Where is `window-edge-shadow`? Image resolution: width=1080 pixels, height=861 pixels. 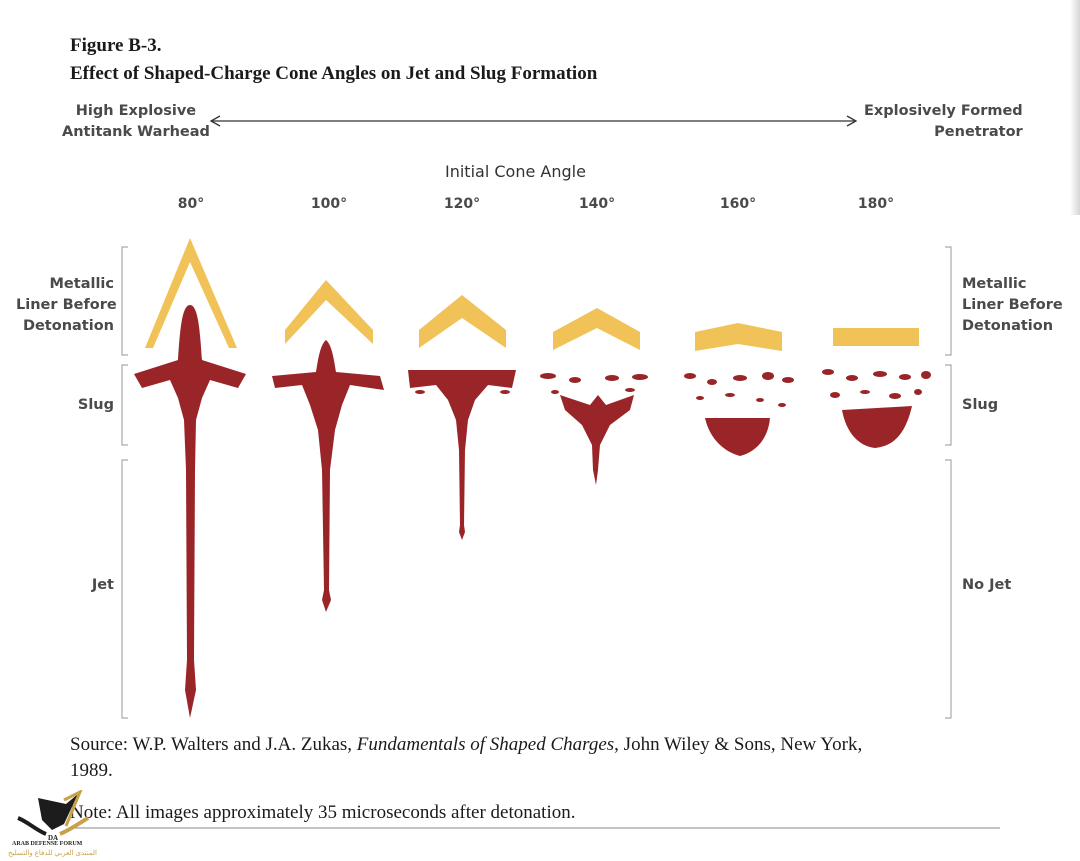
window-edge-shadow is located at coordinates (1075, 107).